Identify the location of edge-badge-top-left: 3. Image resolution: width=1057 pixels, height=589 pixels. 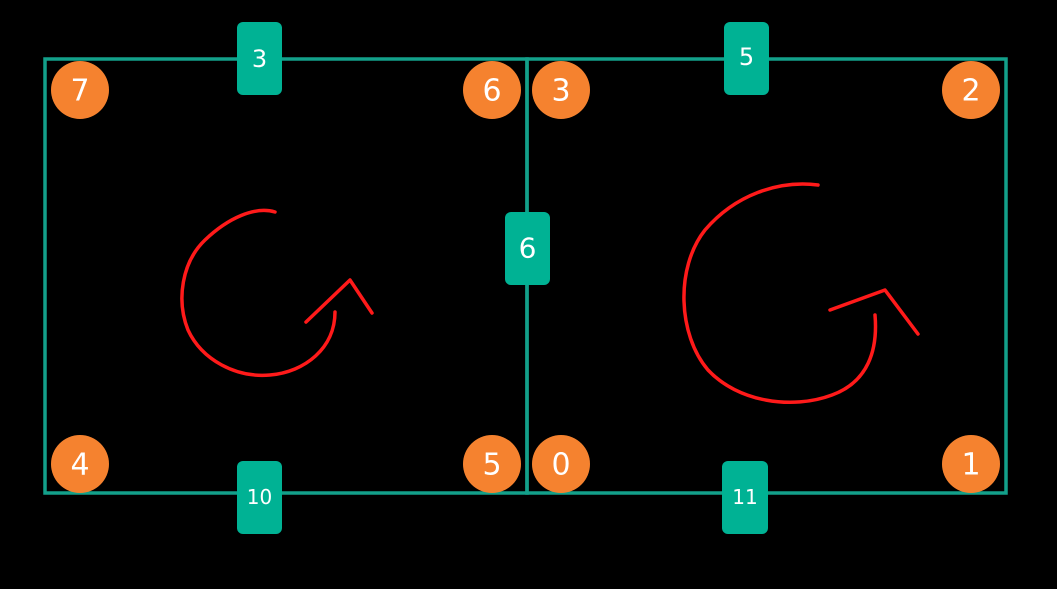
(259, 58).